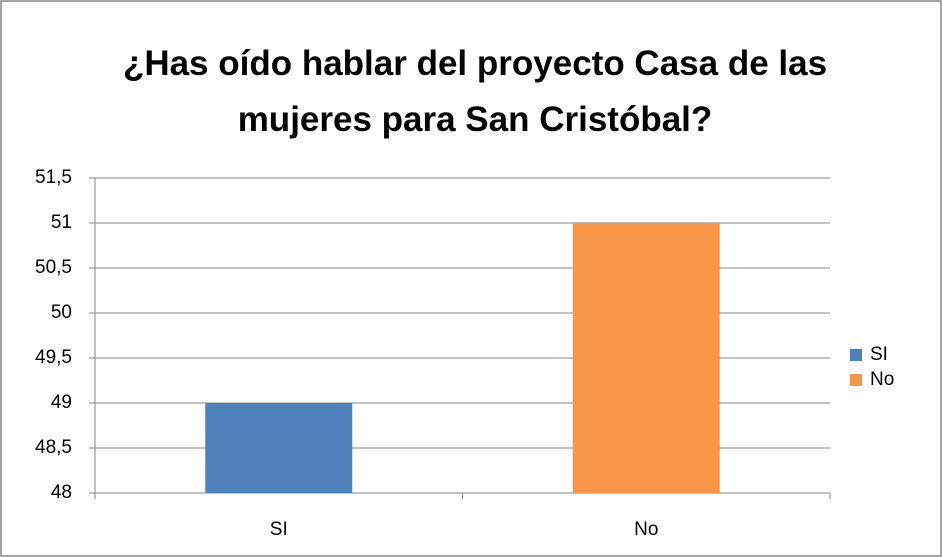  What do you see at coordinates (882, 379) in the screenshot?
I see `legend-label: No` at bounding box center [882, 379].